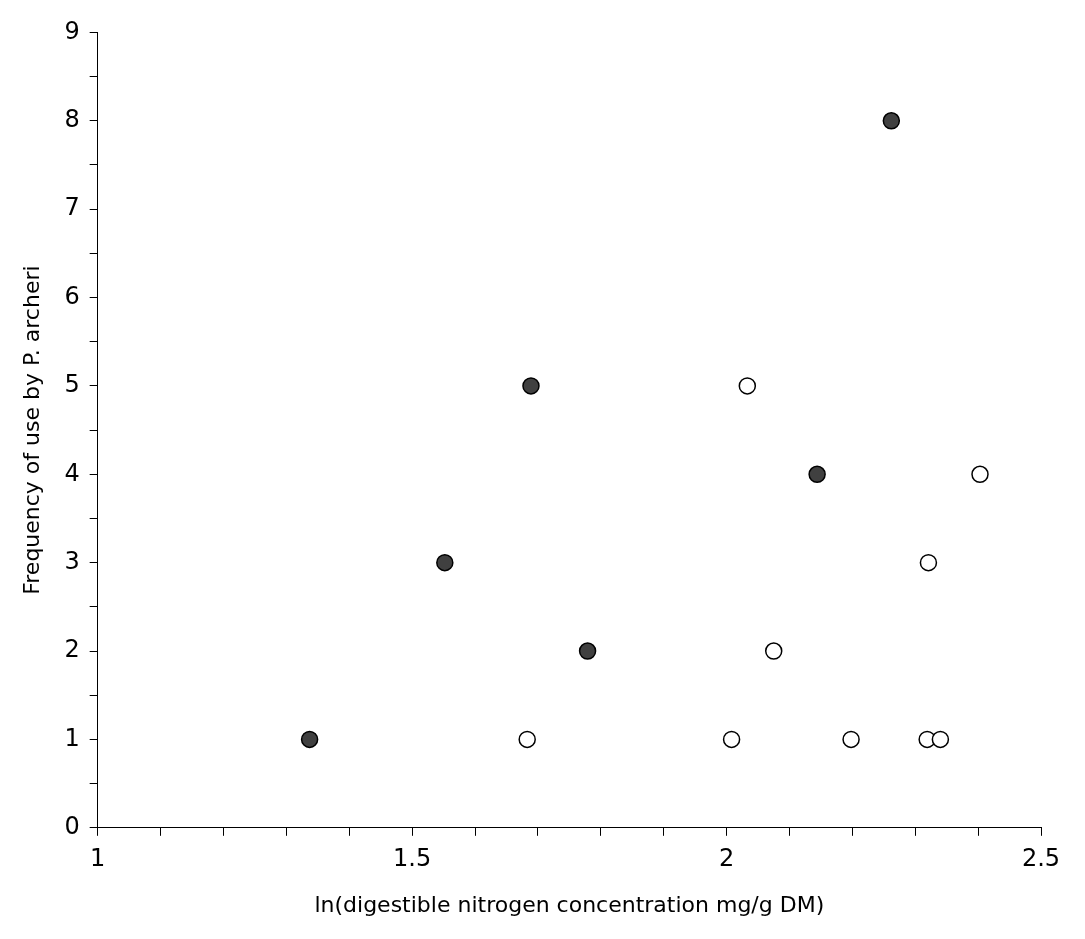 This screenshot has height=939, width=1085. Describe the element at coordinates (1041, 858) in the screenshot. I see `x-tick-label: 2.5` at that location.